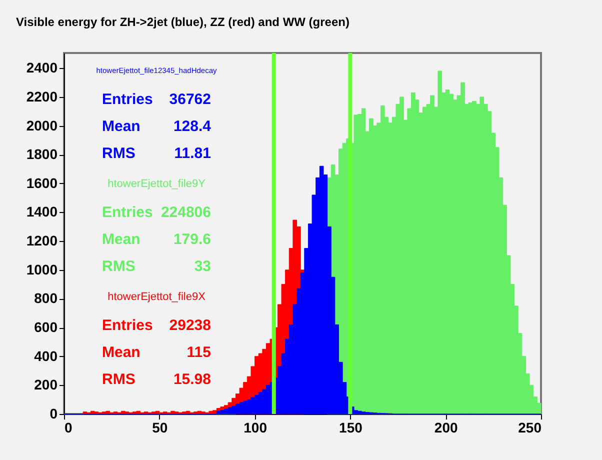 The width and height of the screenshot is (602, 460). I want to click on annotation: Entries 29238, so click(156, 325).